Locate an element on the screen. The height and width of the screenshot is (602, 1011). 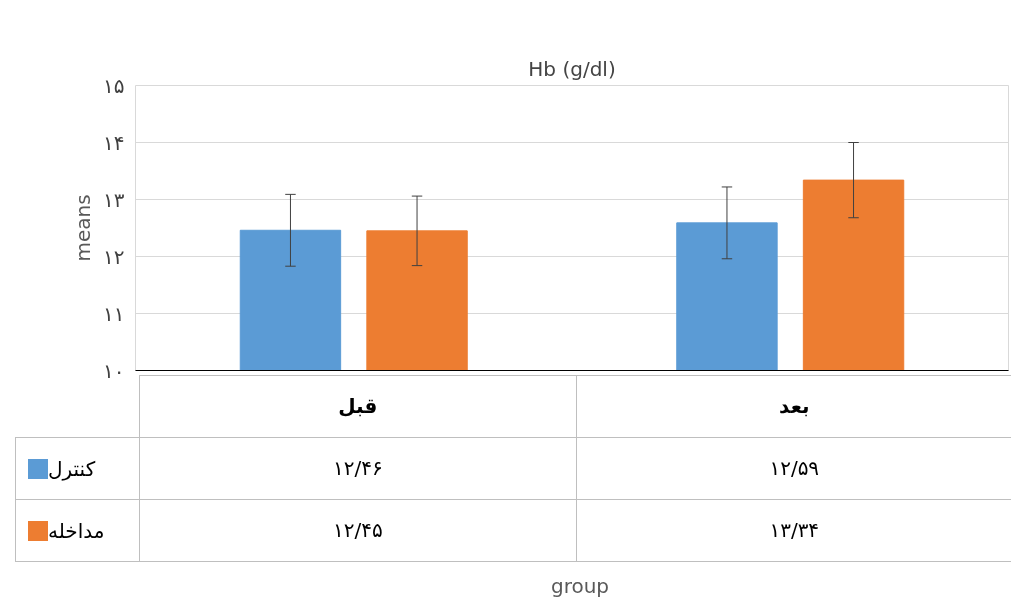
y-tick-label: ۱۲ is located at coordinates (114, 256).